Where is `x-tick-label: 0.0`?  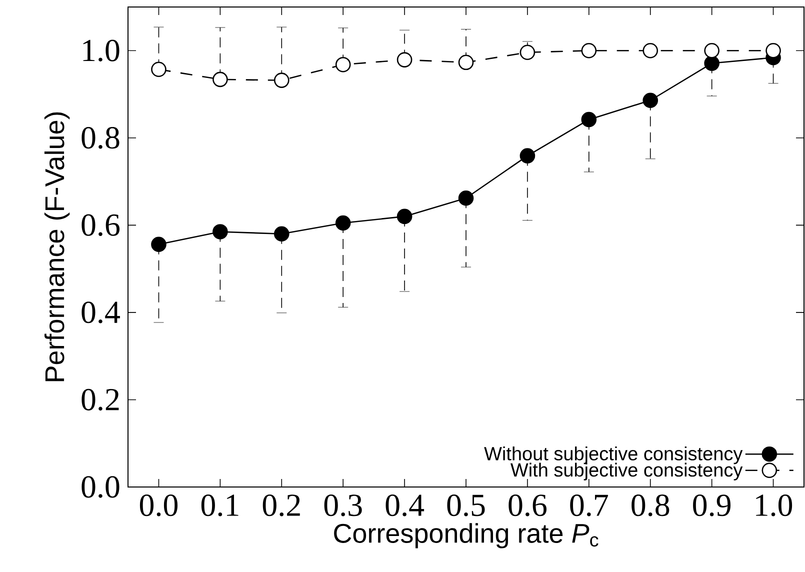 x-tick-label: 0.0 is located at coordinates (159, 505).